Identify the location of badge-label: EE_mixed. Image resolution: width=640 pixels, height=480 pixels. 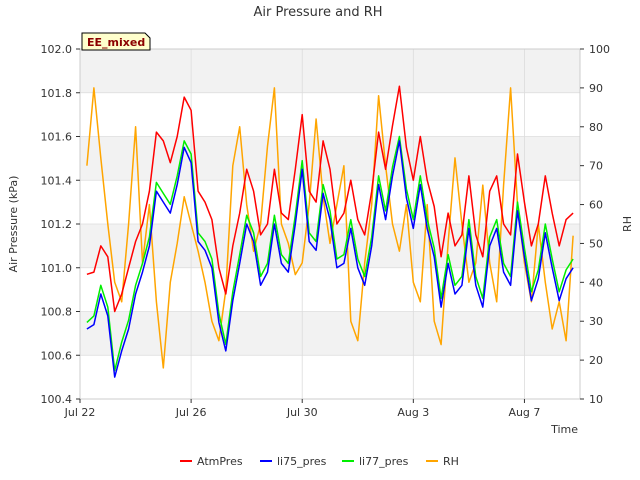
(116, 42).